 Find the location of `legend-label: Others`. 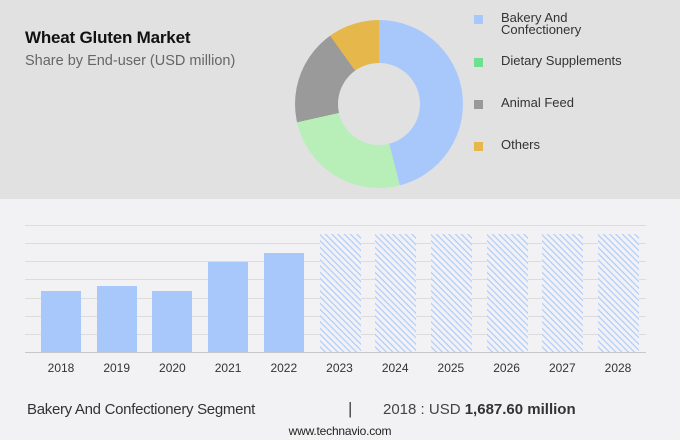

legend-label: Others is located at coordinates (521, 144).